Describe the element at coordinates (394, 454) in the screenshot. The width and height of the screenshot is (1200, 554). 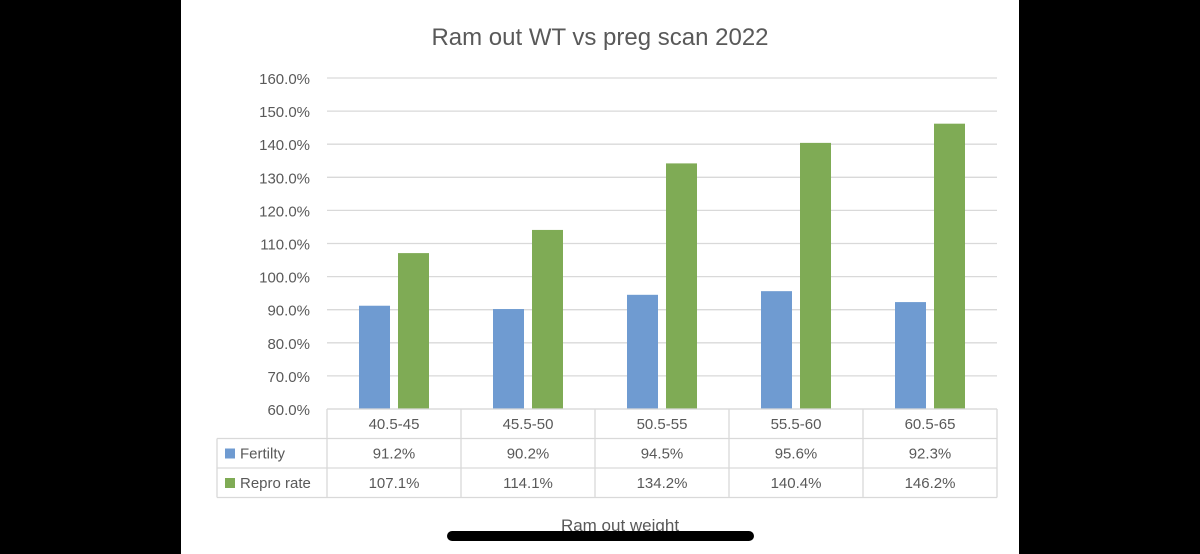
I see `data-label: 91.2%` at that location.